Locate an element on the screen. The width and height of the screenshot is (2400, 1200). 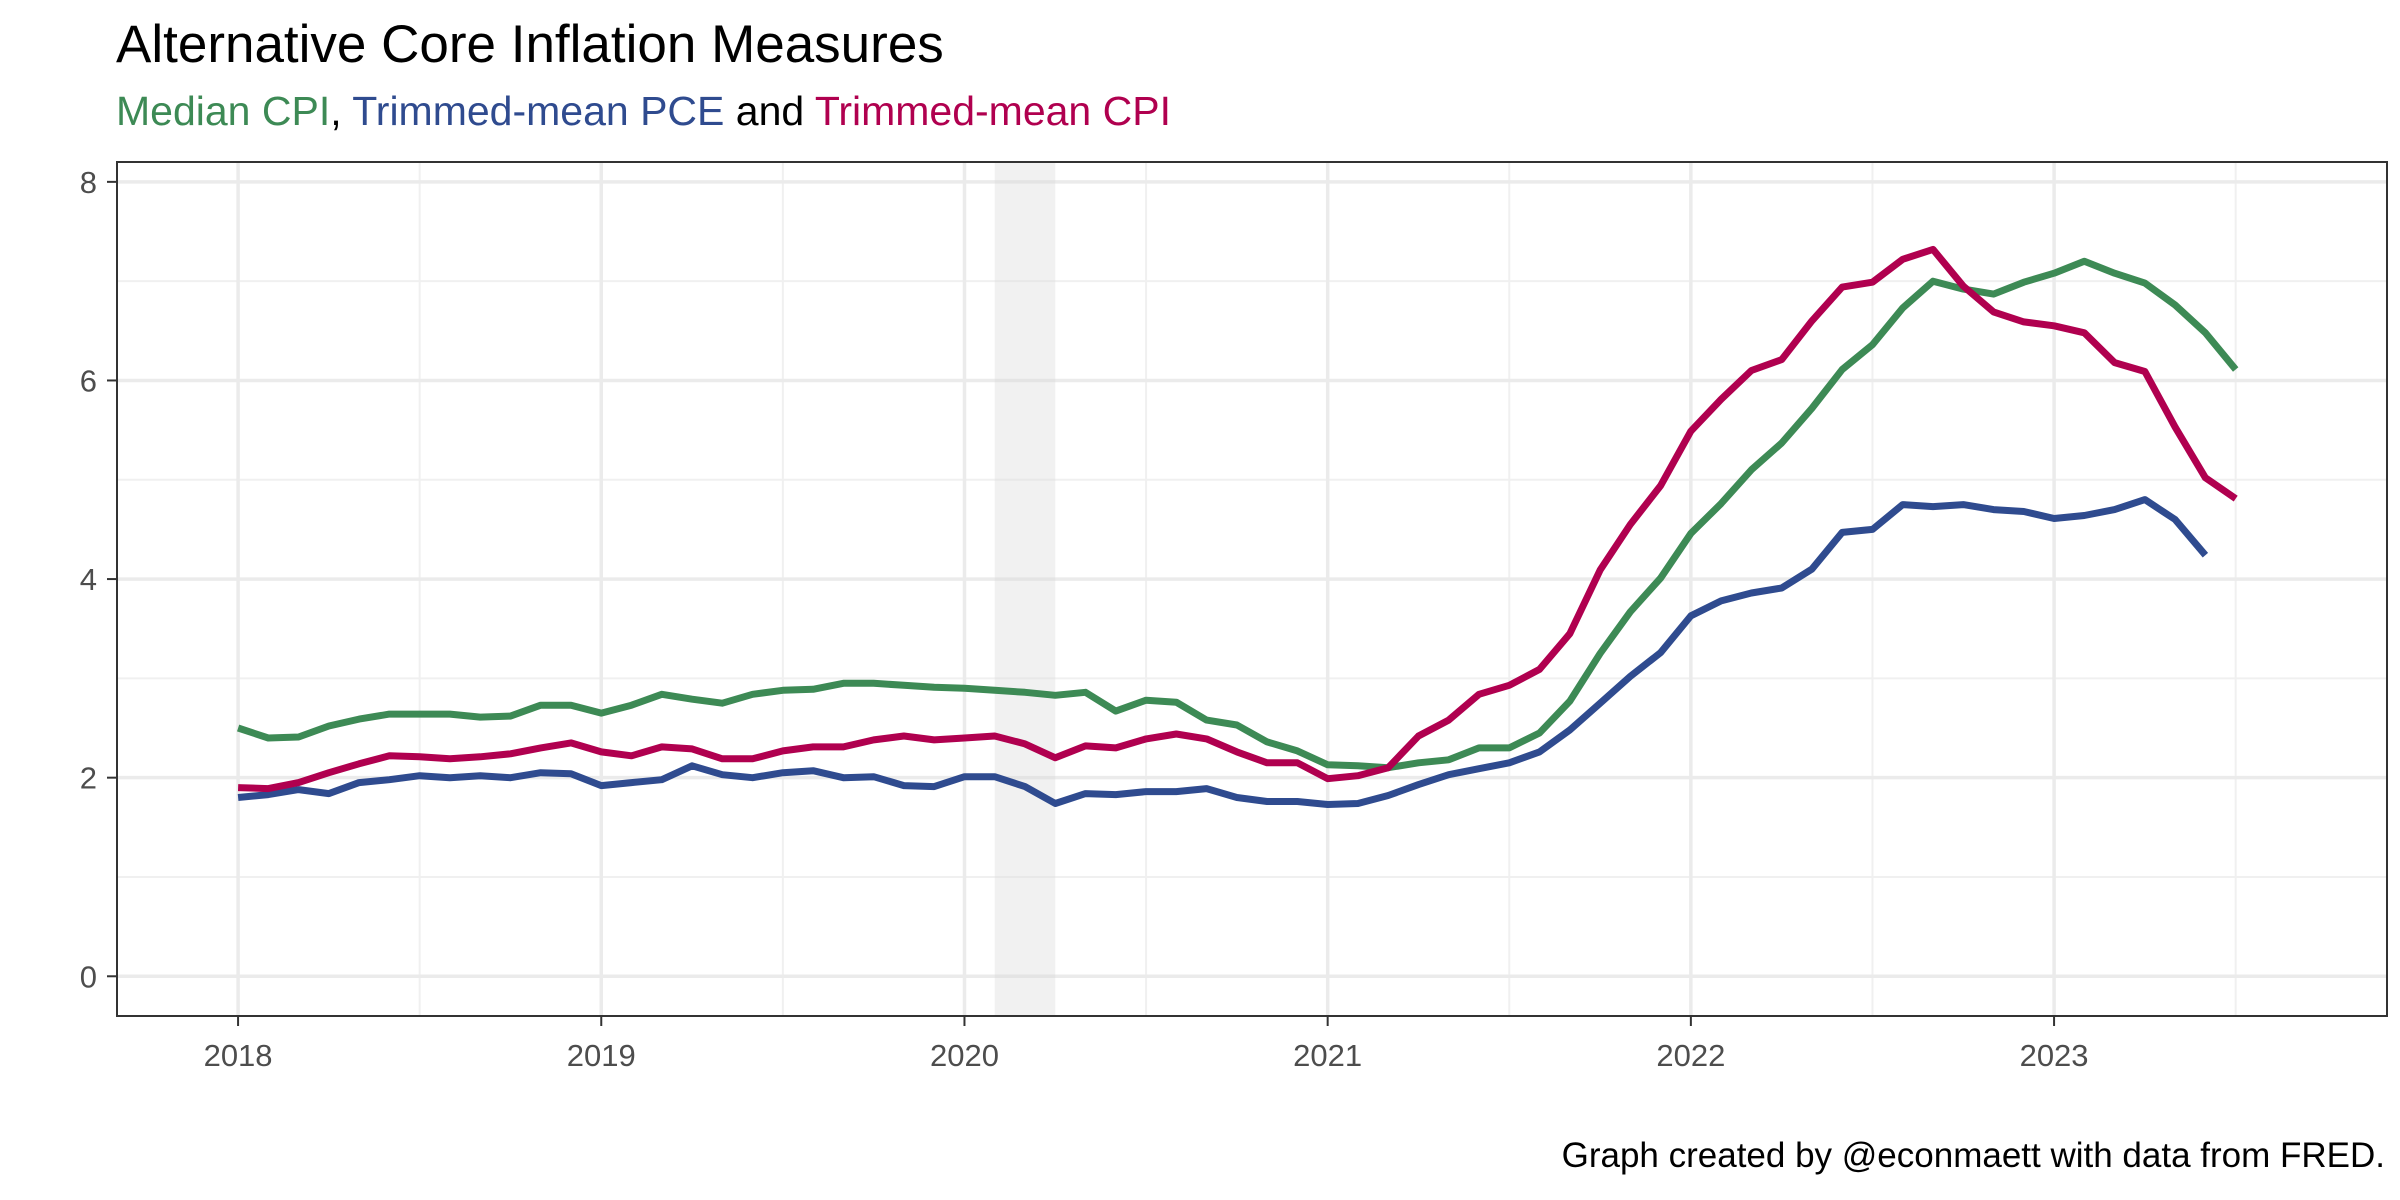
y-tick-label: 8 is located at coordinates (88, 182).